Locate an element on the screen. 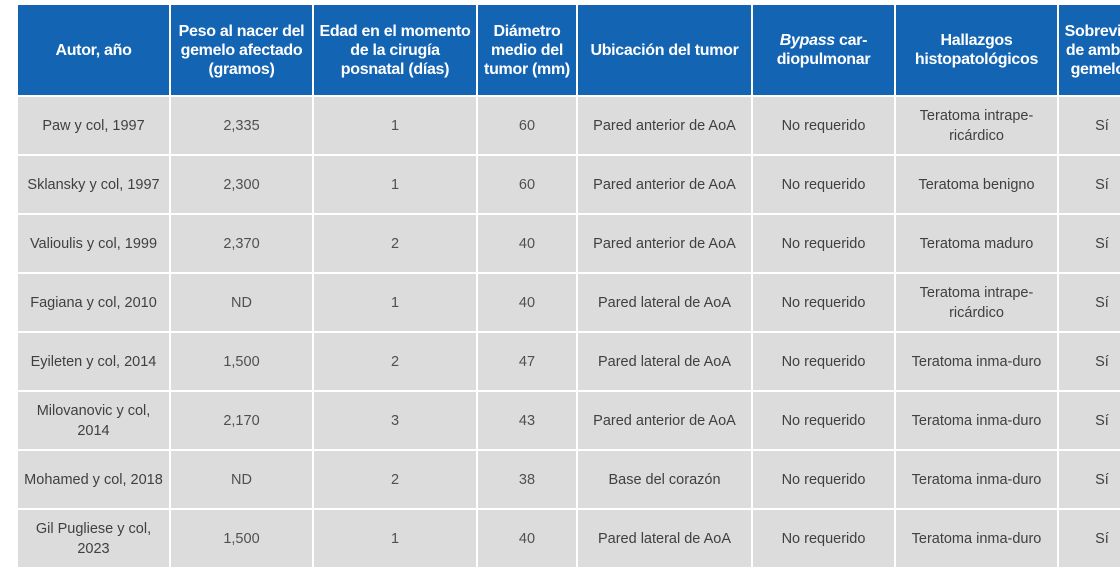 The image size is (1120, 583). cell-tumor-location: Base del corazón is located at coordinates (664, 479).